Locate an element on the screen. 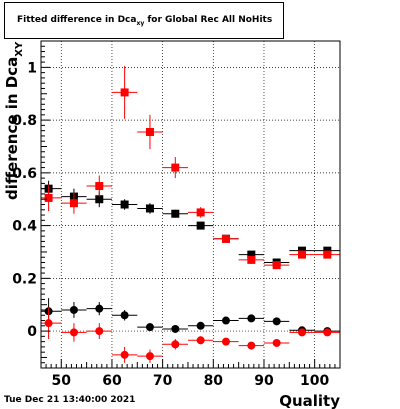  x-tick-label: 50 is located at coordinates (62, 381).